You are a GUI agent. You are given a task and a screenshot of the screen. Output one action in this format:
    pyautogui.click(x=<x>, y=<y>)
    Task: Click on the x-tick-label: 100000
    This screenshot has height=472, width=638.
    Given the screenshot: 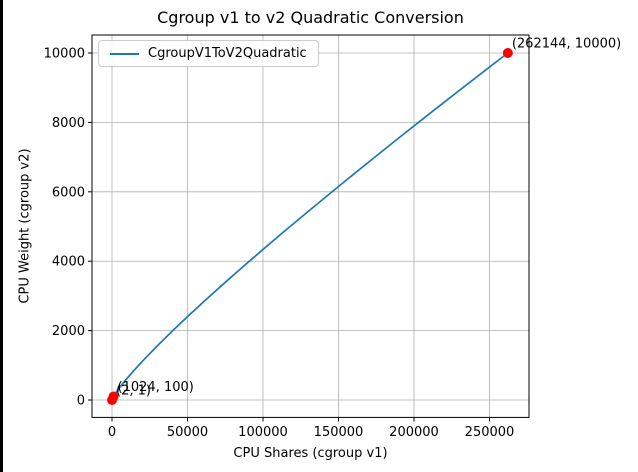 What is the action you would take?
    pyautogui.click(x=263, y=432)
    